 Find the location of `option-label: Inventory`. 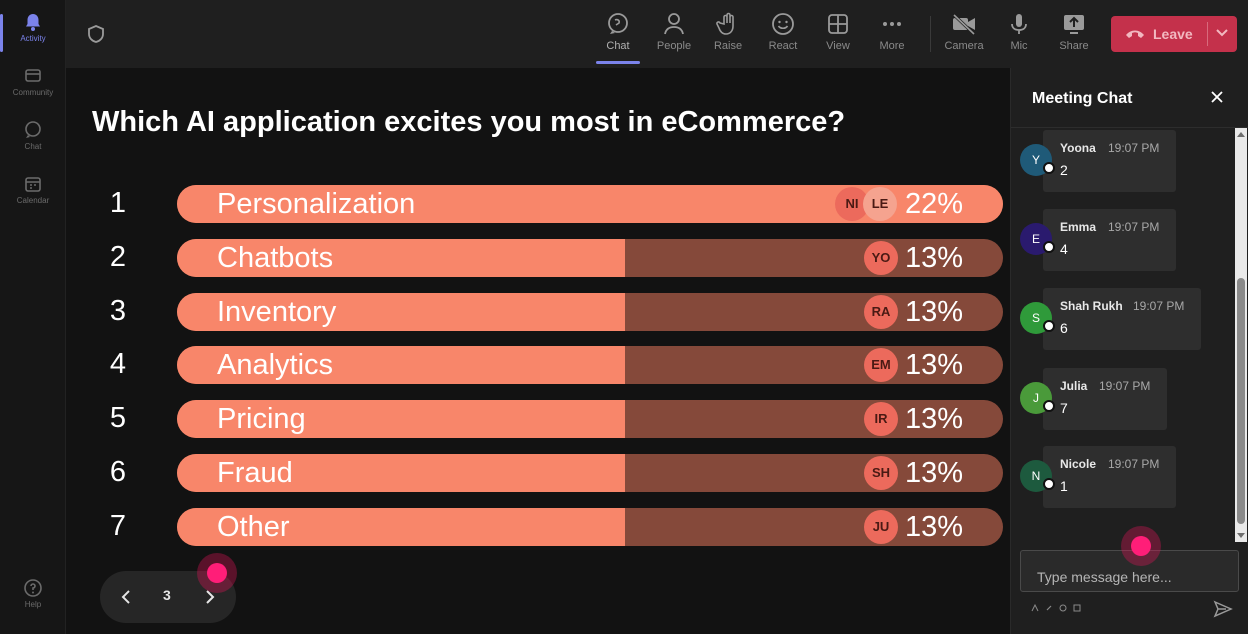

option-label: Inventory is located at coordinates (277, 312).